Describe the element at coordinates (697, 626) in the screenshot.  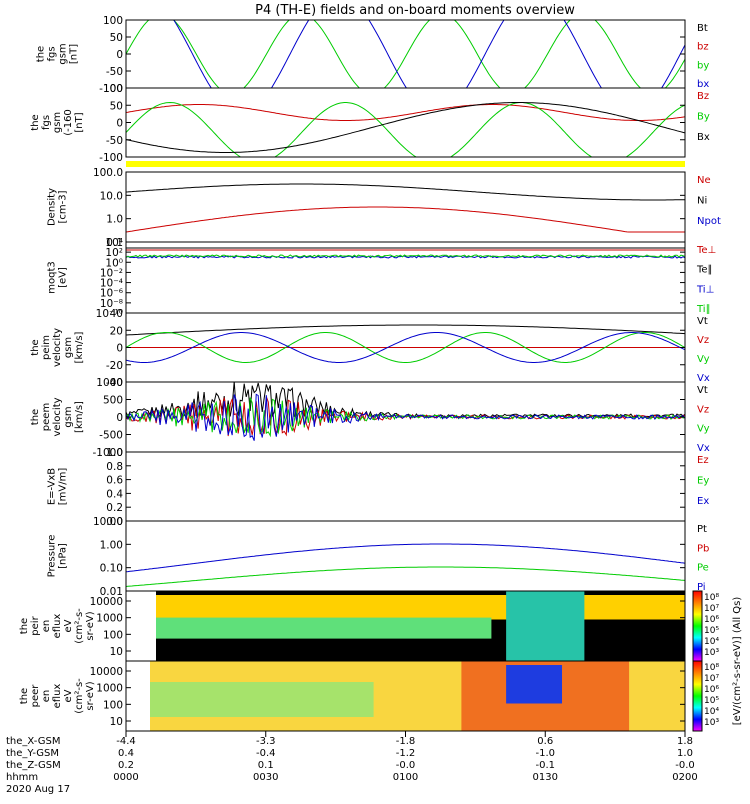
I see `colorbar-top` at that location.